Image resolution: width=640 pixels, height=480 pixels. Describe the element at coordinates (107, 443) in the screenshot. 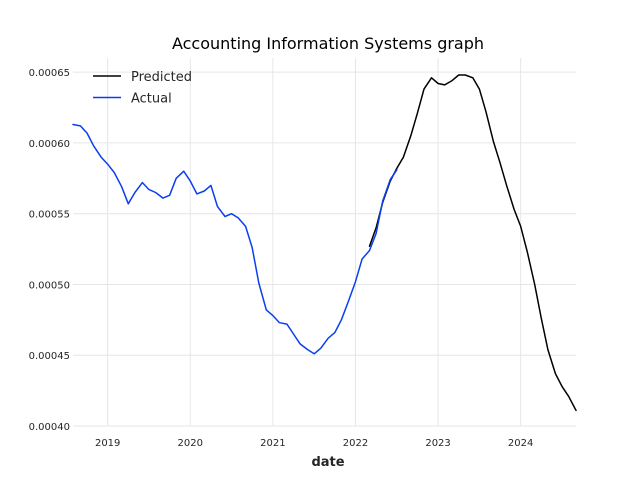

I see `x-tick-label: 2019` at that location.